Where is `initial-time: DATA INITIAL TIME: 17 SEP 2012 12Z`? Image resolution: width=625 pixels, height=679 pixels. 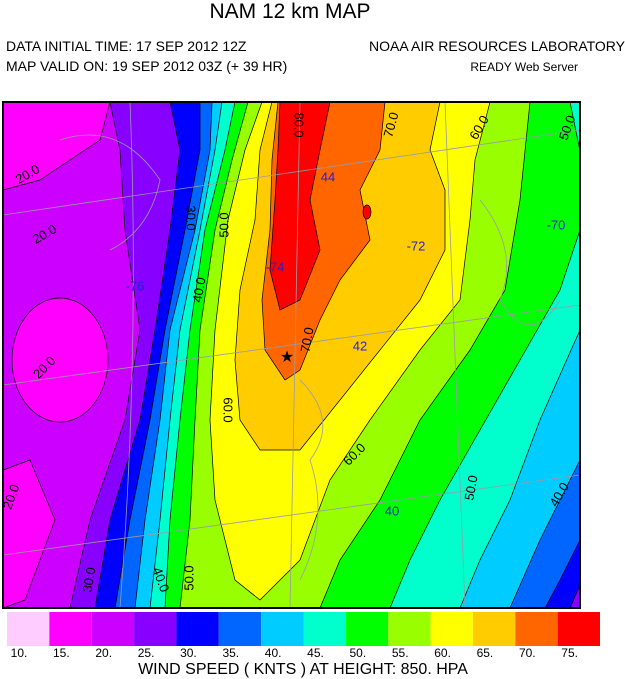
initial-time: DATA INITIAL TIME: 17 SEP 2012 12Z is located at coordinates (126, 46).